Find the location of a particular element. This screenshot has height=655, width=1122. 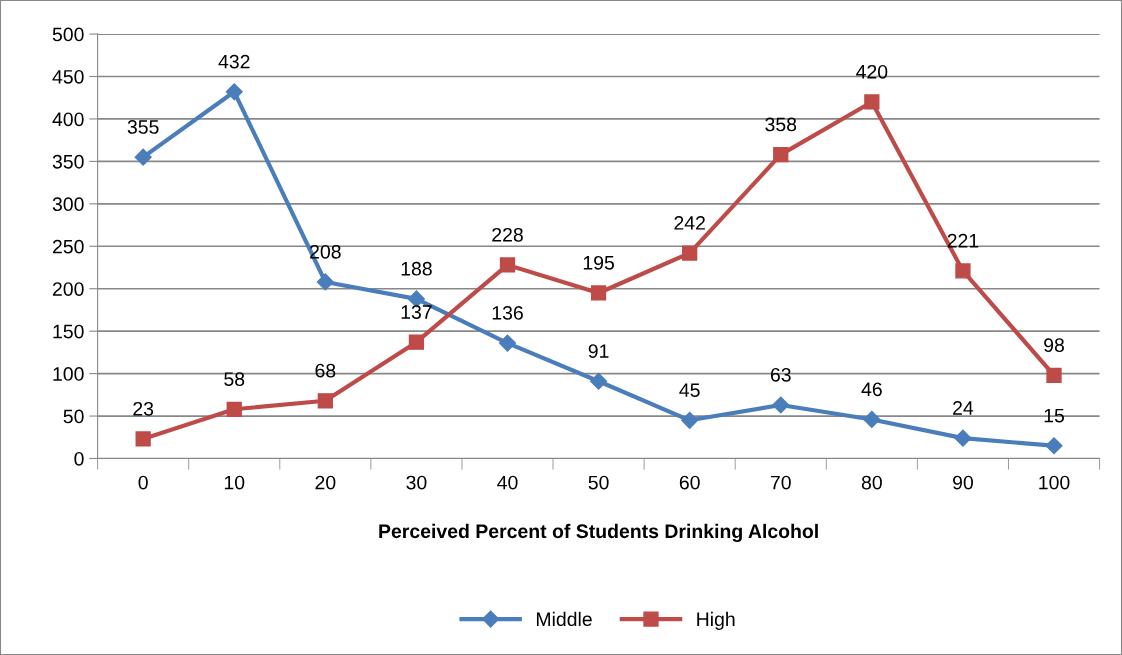

y-tick-label: 500 is located at coordinates (68, 34).